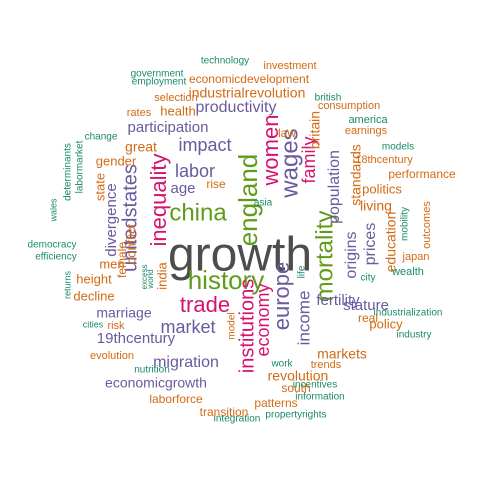 This screenshot has width=480, height=480. What do you see at coordinates (370, 244) in the screenshot?
I see `word-prices: prices` at bounding box center [370, 244].